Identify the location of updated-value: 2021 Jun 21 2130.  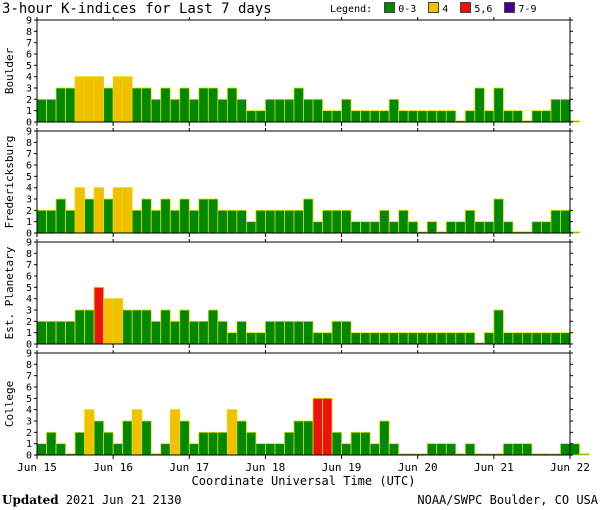
(123, 500).